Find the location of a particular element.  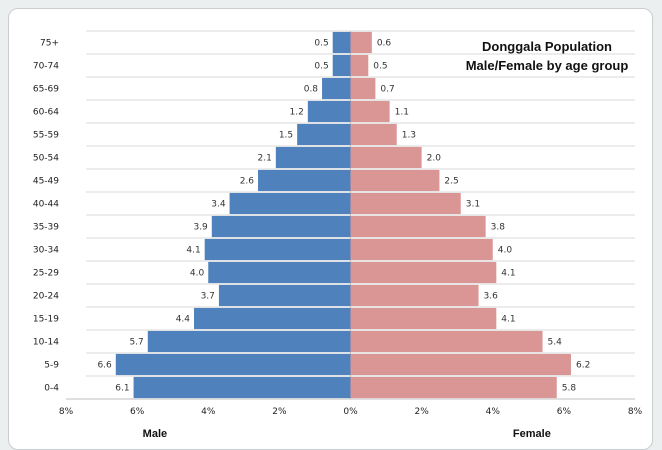

male-axis-title: Male is located at coordinates (155, 434).